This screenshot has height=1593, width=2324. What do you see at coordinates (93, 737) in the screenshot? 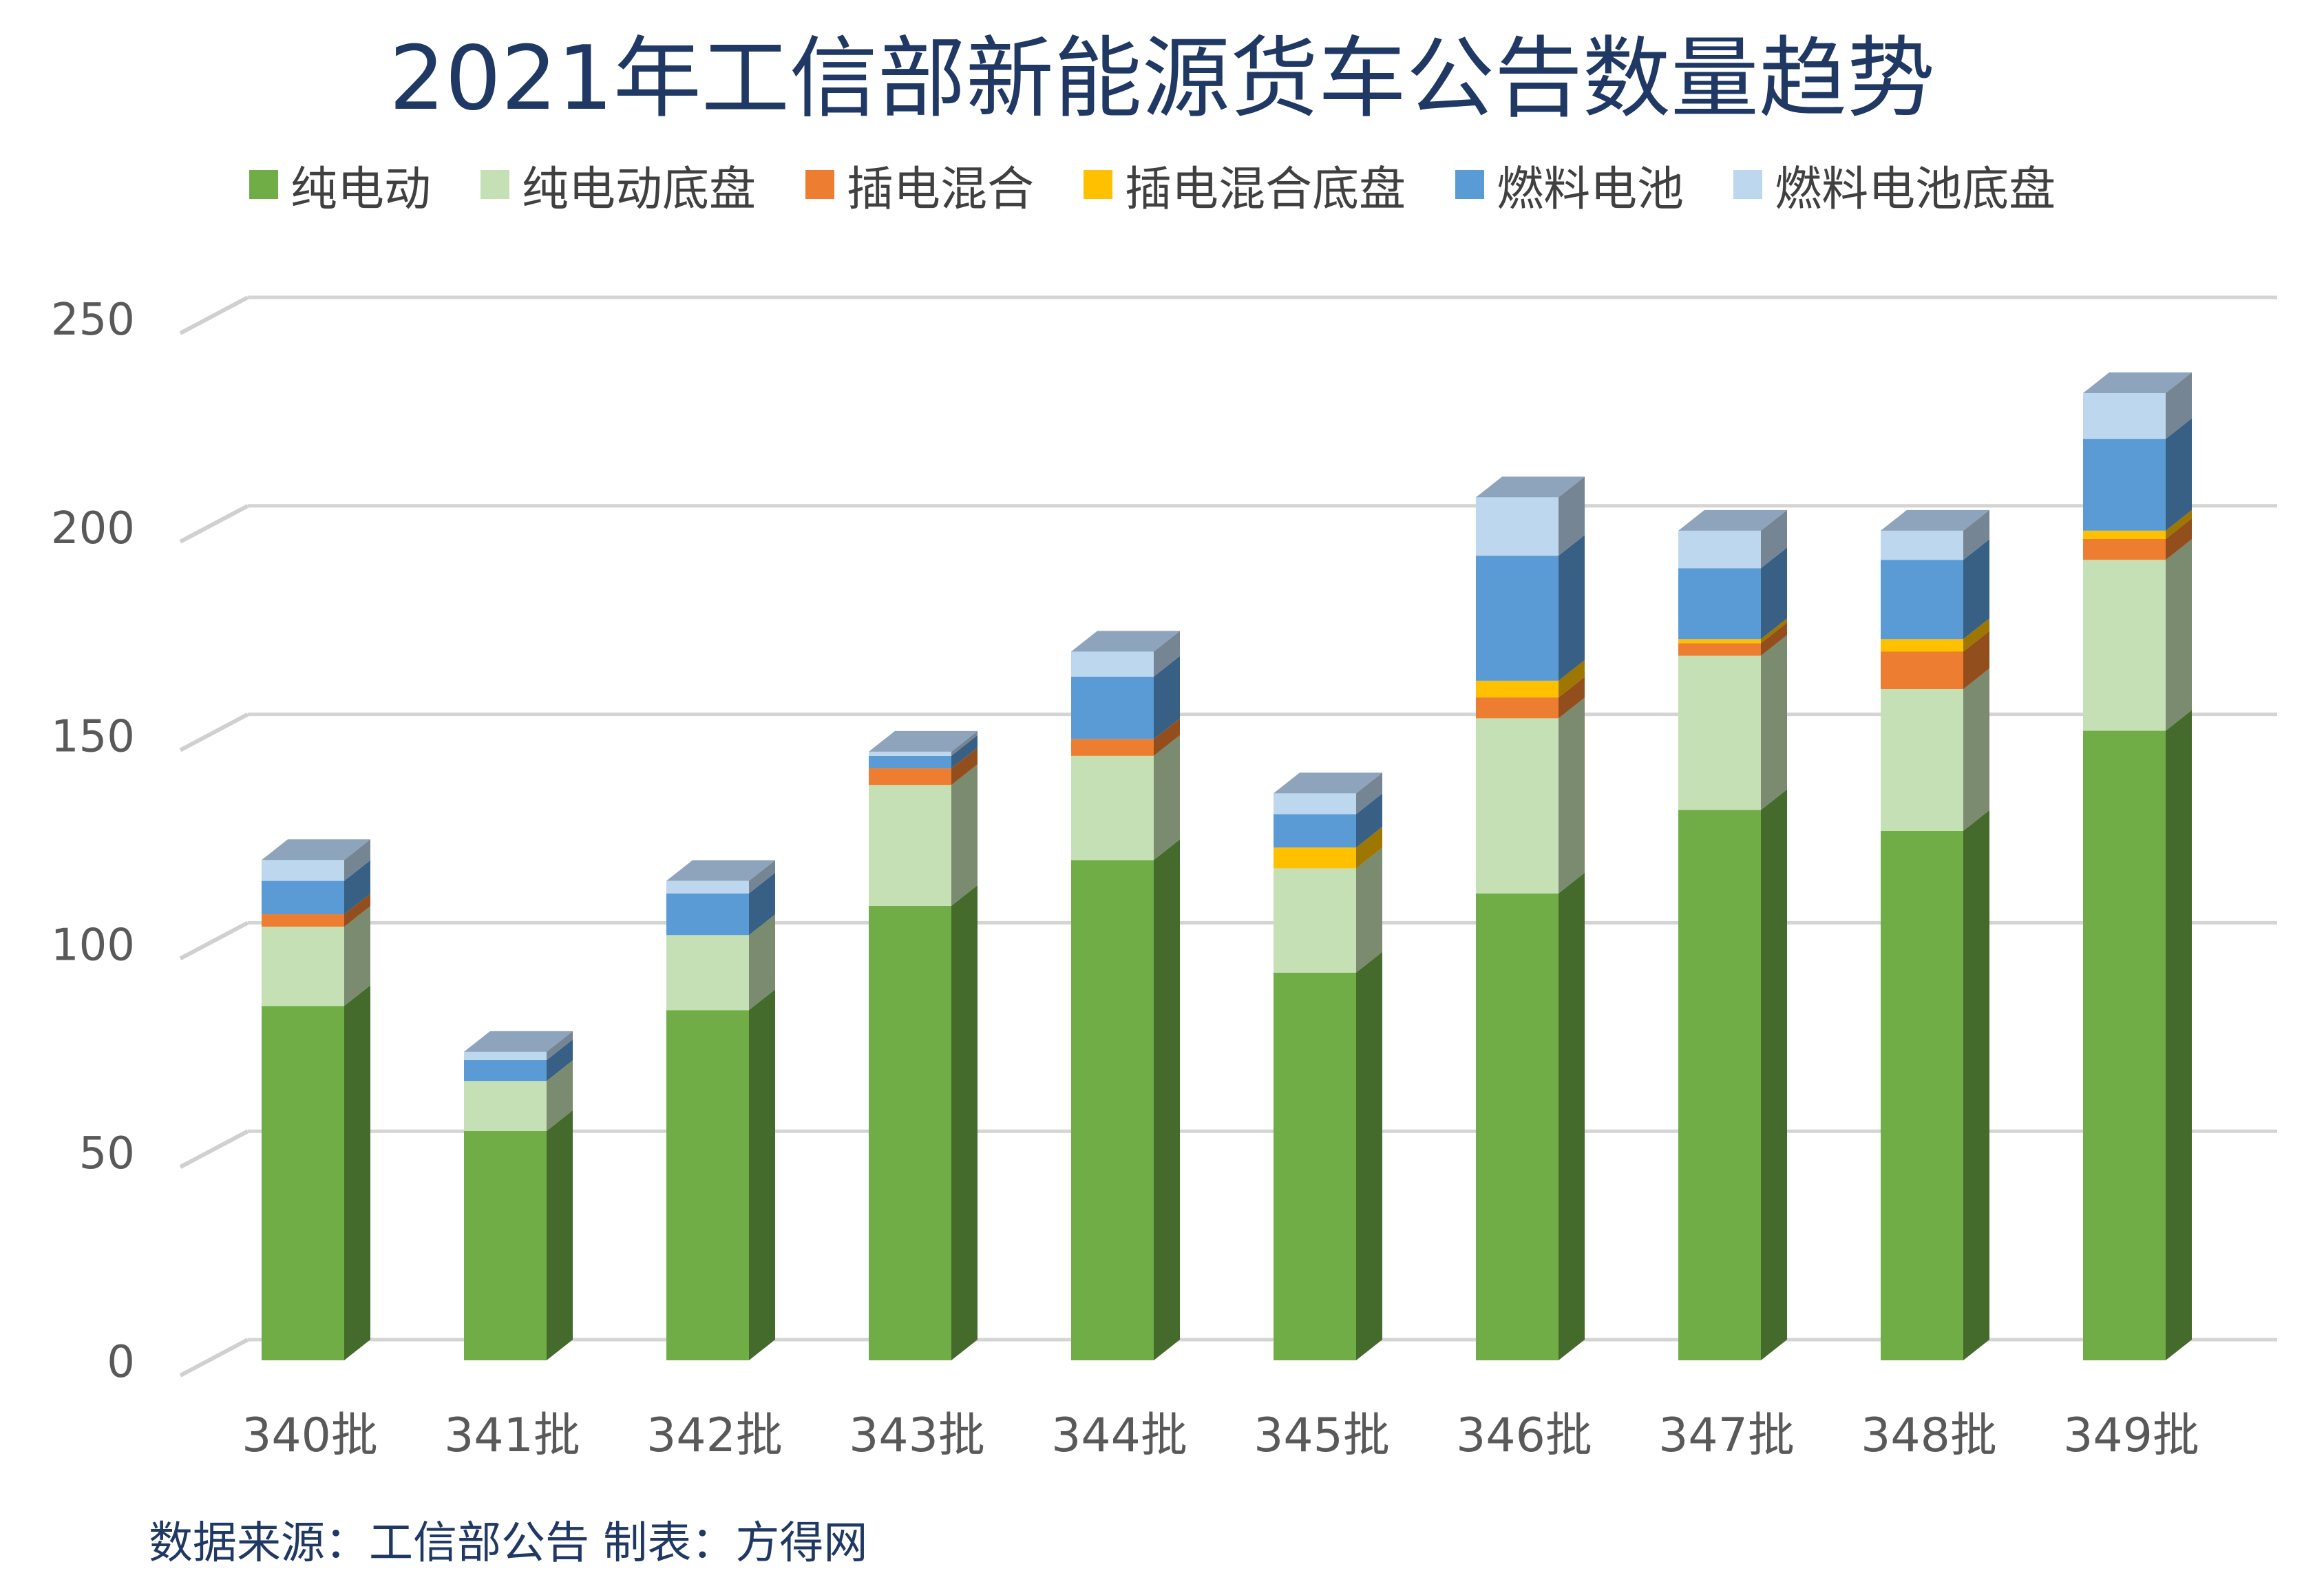
I see `y-tick-label: 150` at bounding box center [93, 737].